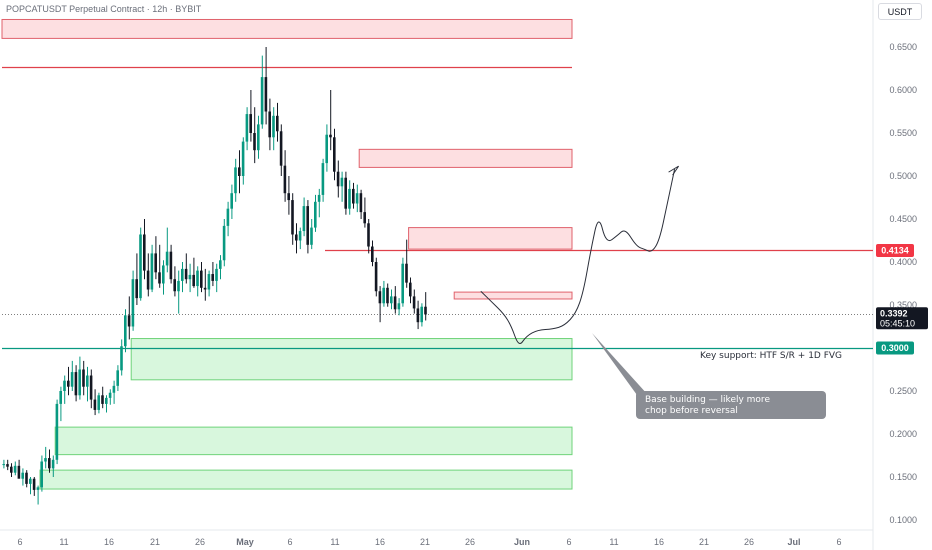  What do you see at coordinates (903, 262) in the screenshot?
I see `price-tick-label: 0.4000` at bounding box center [903, 262].